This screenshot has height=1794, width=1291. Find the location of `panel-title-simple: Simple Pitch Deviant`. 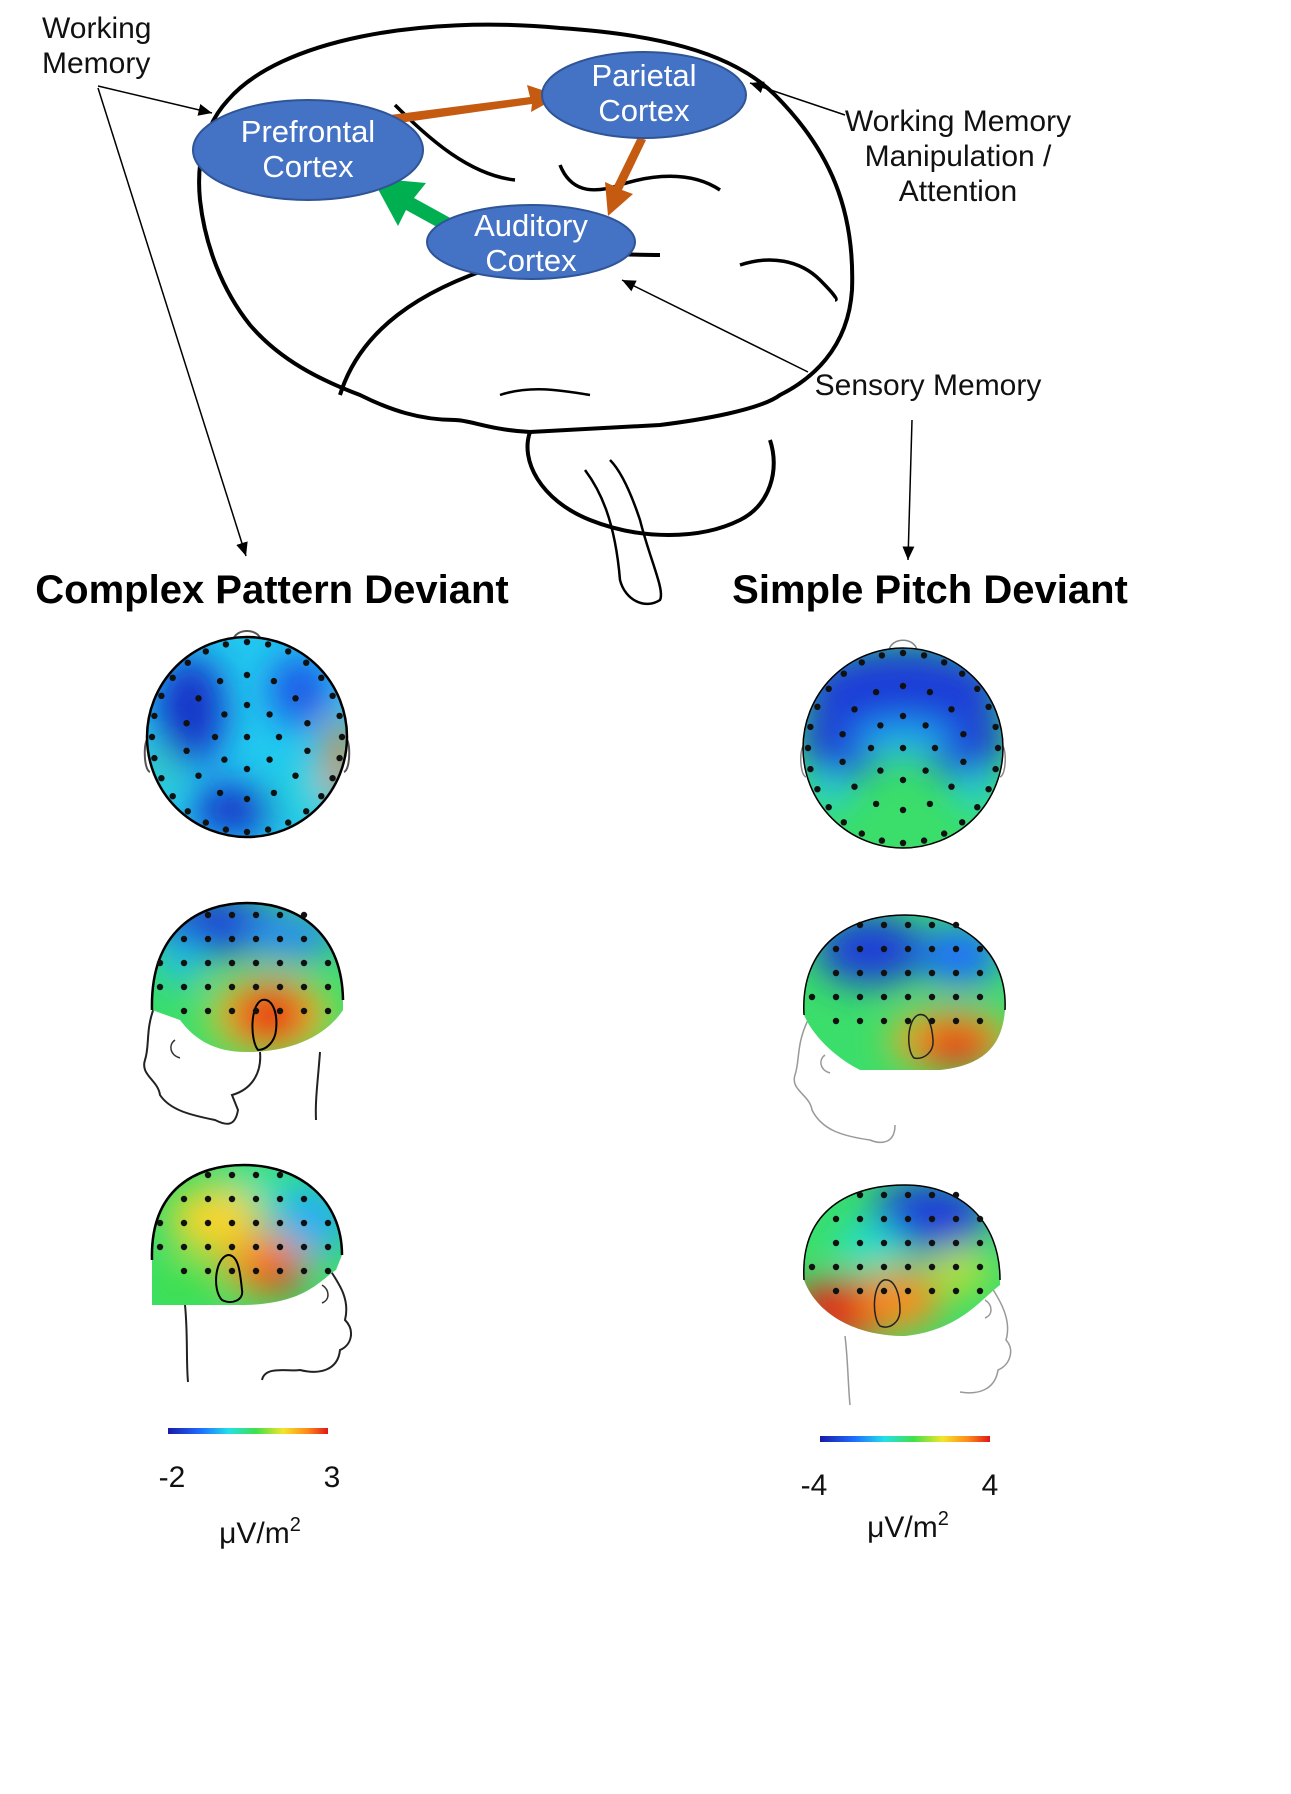

panel-title-simple: Simple Pitch Deviant is located at coordinates (930, 590).